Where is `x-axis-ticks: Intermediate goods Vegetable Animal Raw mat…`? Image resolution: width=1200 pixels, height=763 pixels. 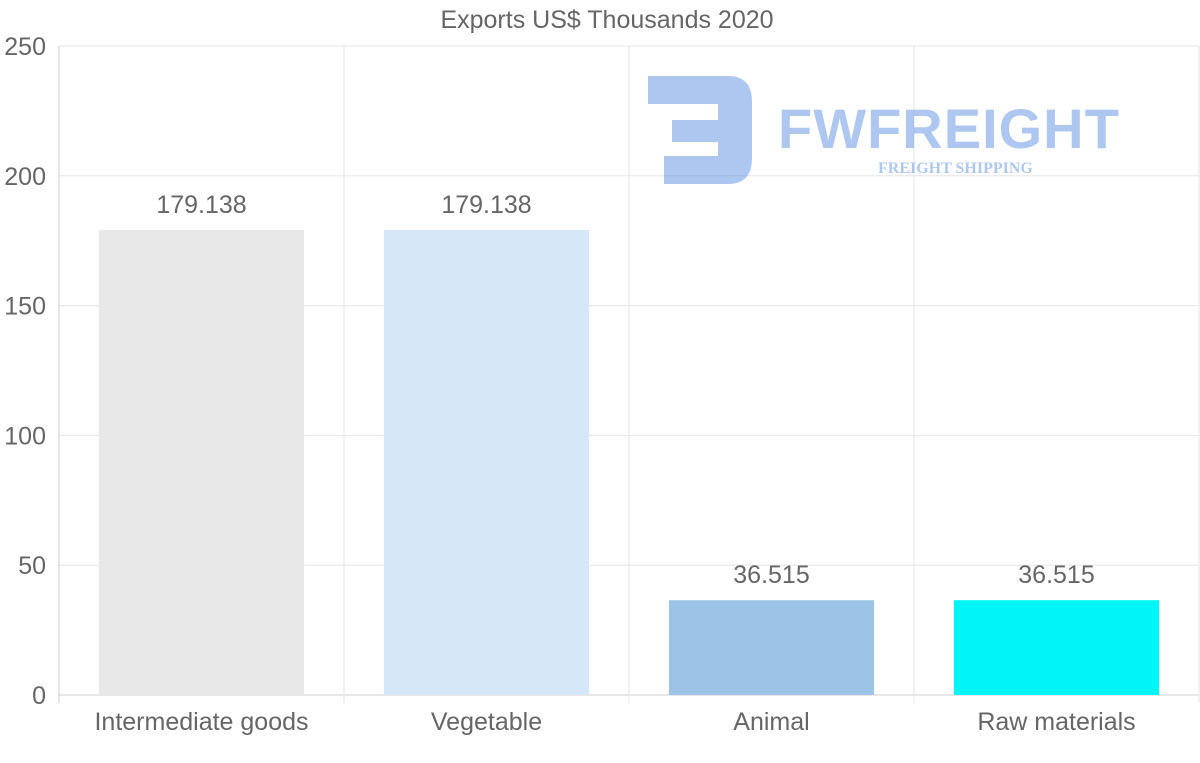 x-axis-ticks: Intermediate goods Vegetable Animal Raw mat… is located at coordinates (614, 722).